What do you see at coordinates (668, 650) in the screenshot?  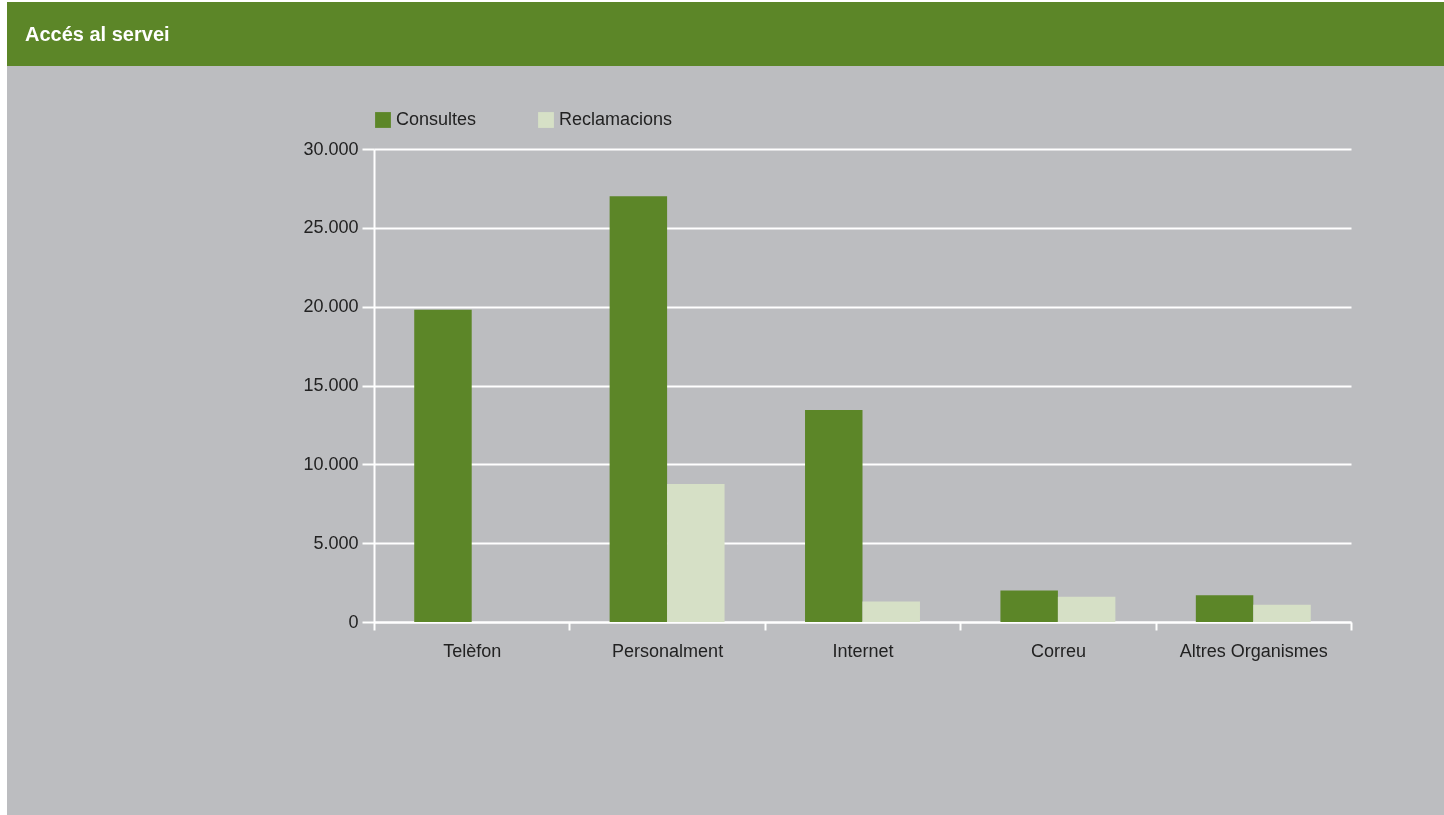 I see `x-tick-label: Personalment` at bounding box center [668, 650].